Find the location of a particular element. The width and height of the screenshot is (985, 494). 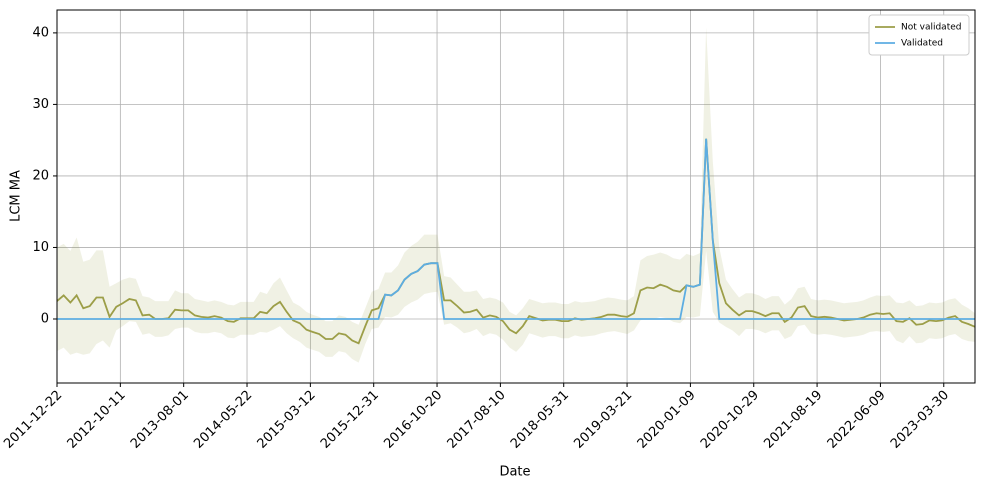

y-tick-label: 0 is located at coordinates (45, 318).